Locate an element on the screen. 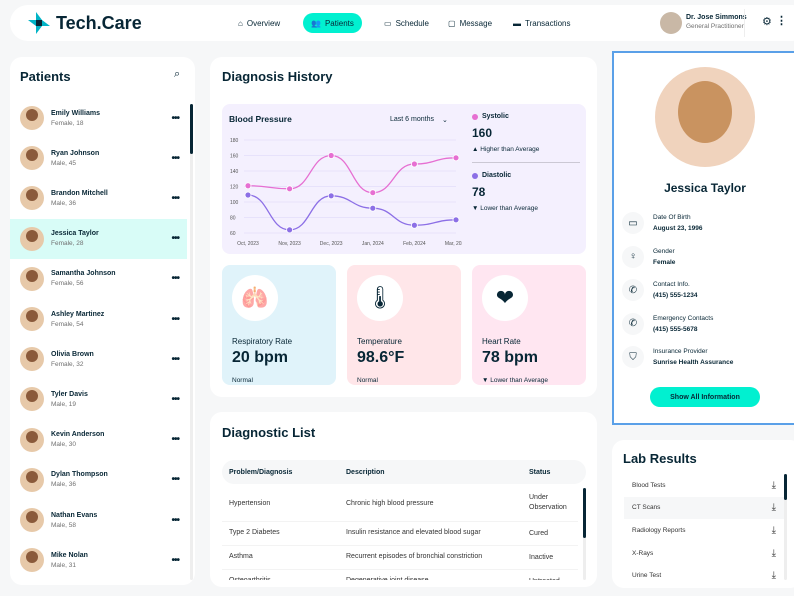  vital-value: 98.6°F is located at coordinates (381, 357).